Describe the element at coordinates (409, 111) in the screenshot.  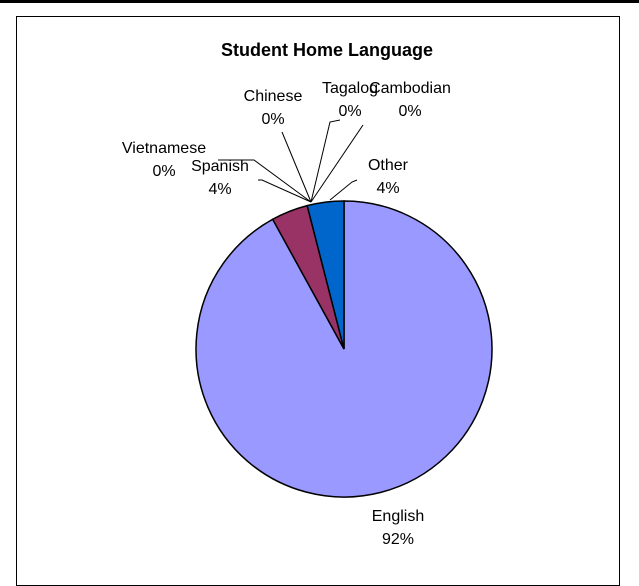
I see `slice-value-cambodian: 0%` at that location.